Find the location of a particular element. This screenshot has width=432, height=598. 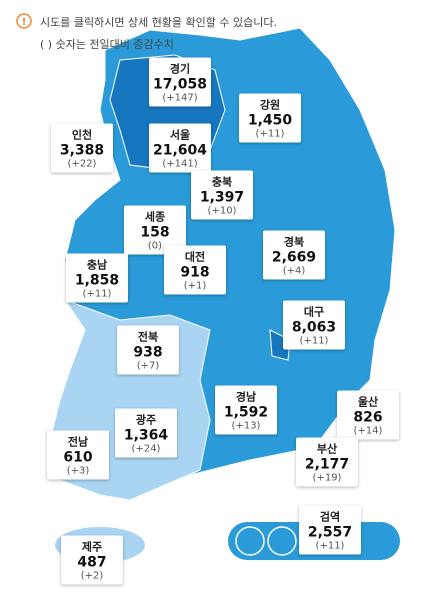

region-label: 서울 21,604 (+141) is located at coordinates (180, 148).